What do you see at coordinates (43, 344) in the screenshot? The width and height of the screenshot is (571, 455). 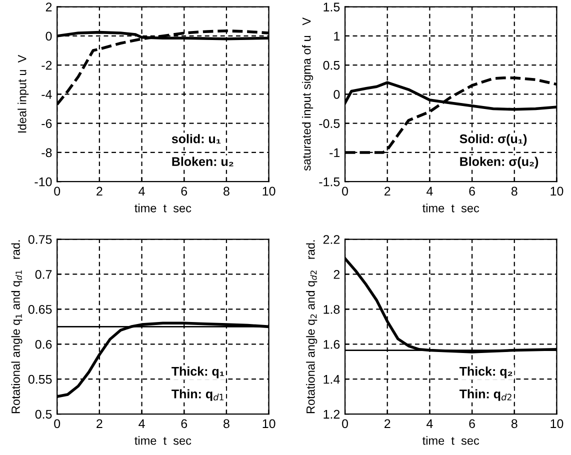 I see `y-tick-label: 0.6` at bounding box center [43, 344].